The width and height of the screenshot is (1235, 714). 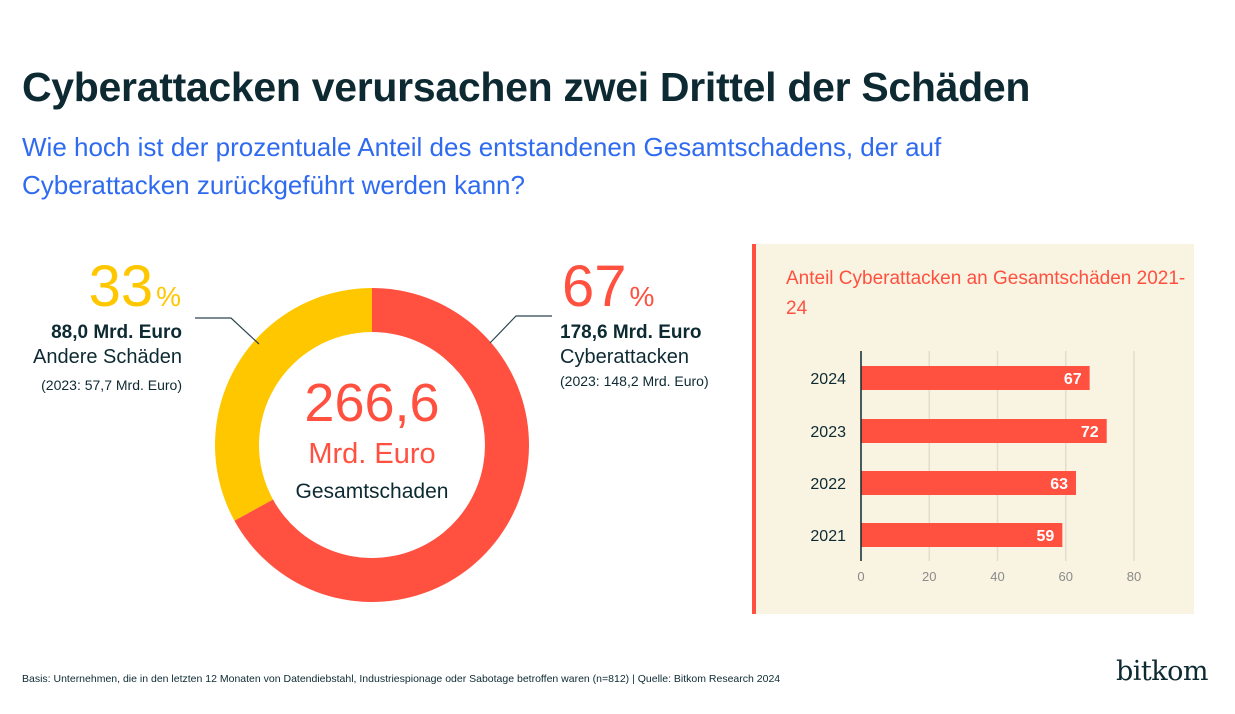 I want to click on leader-line-left, so click(x=227, y=331).